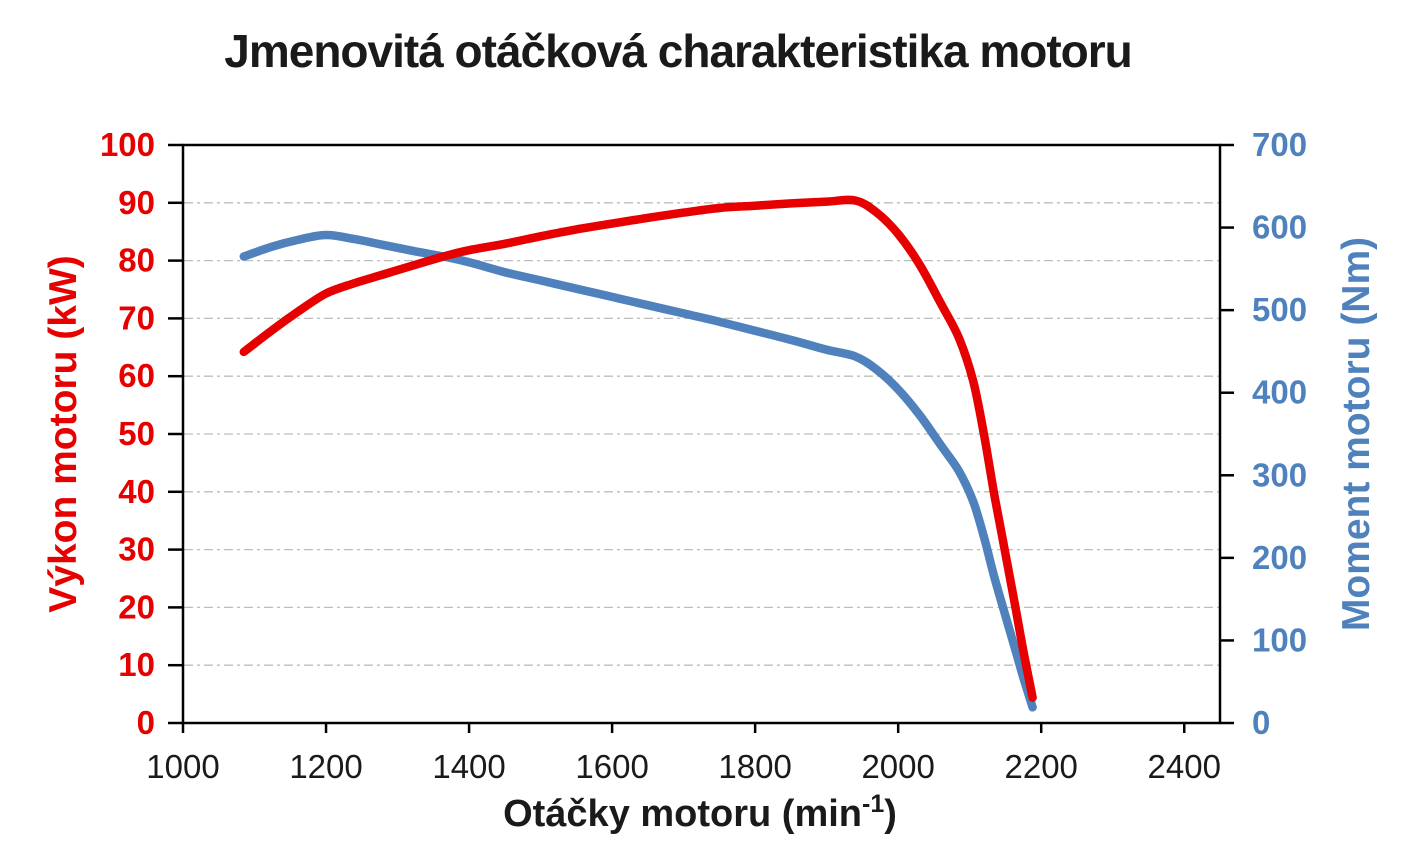  I want to click on left-tick-label: 0, so click(146, 722).